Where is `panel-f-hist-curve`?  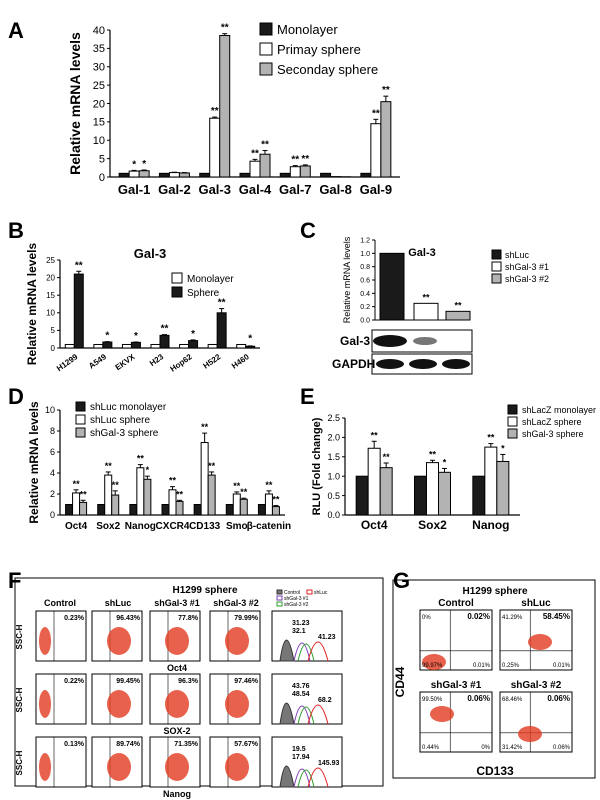 panel-f-hist-curve is located at coordinates (306, 652).